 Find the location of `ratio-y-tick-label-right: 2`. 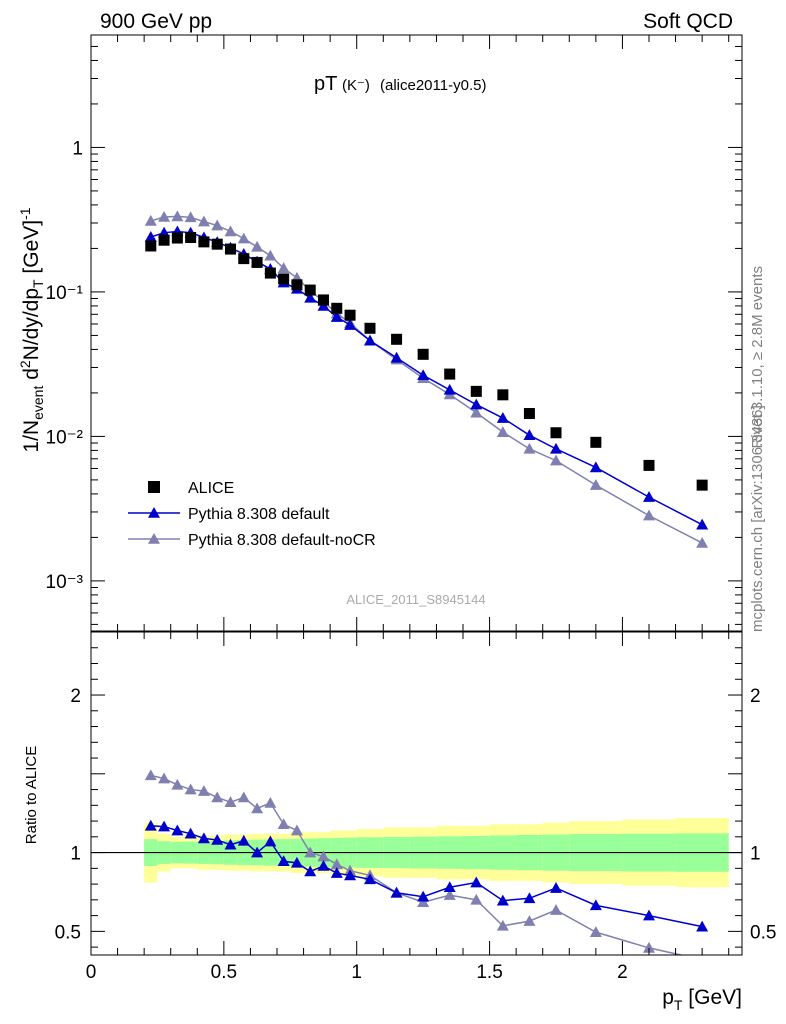

ratio-y-tick-label-right: 2 is located at coordinates (755, 696).